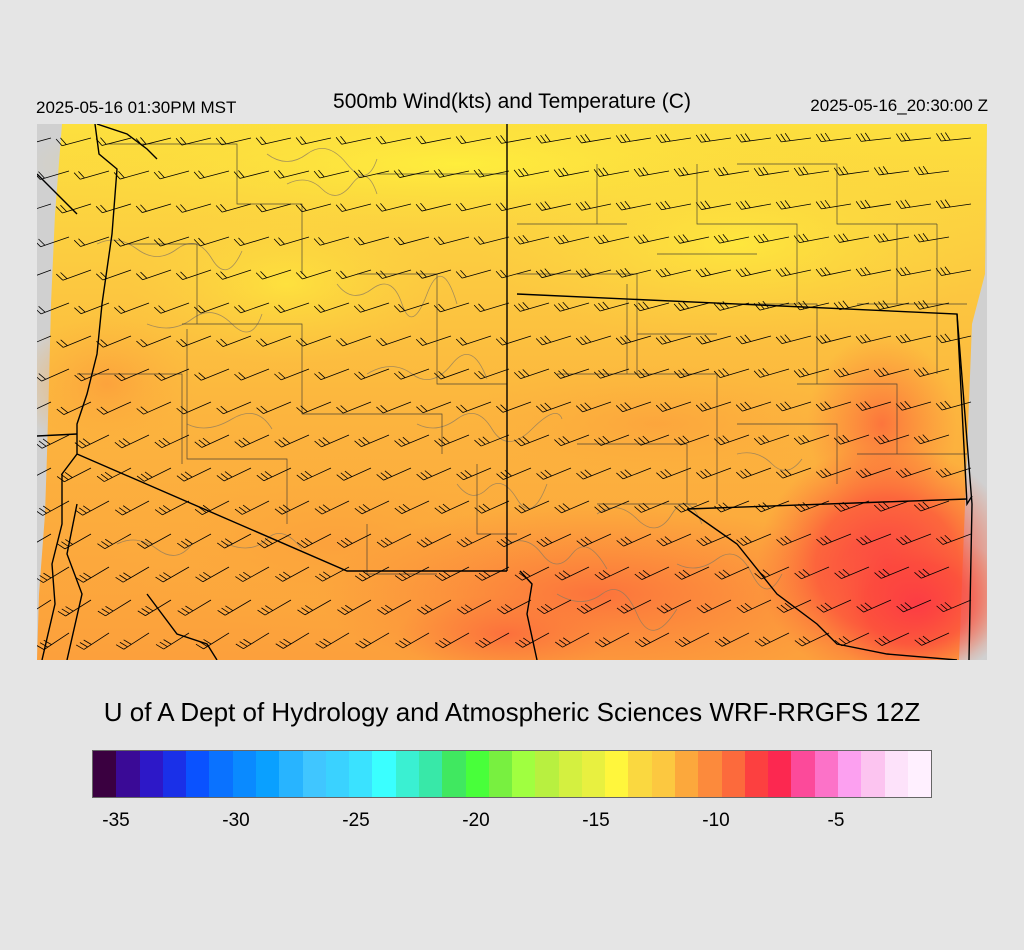  Describe the element at coordinates (127, 142) in the screenshot. I see `border-northern-river` at that location.